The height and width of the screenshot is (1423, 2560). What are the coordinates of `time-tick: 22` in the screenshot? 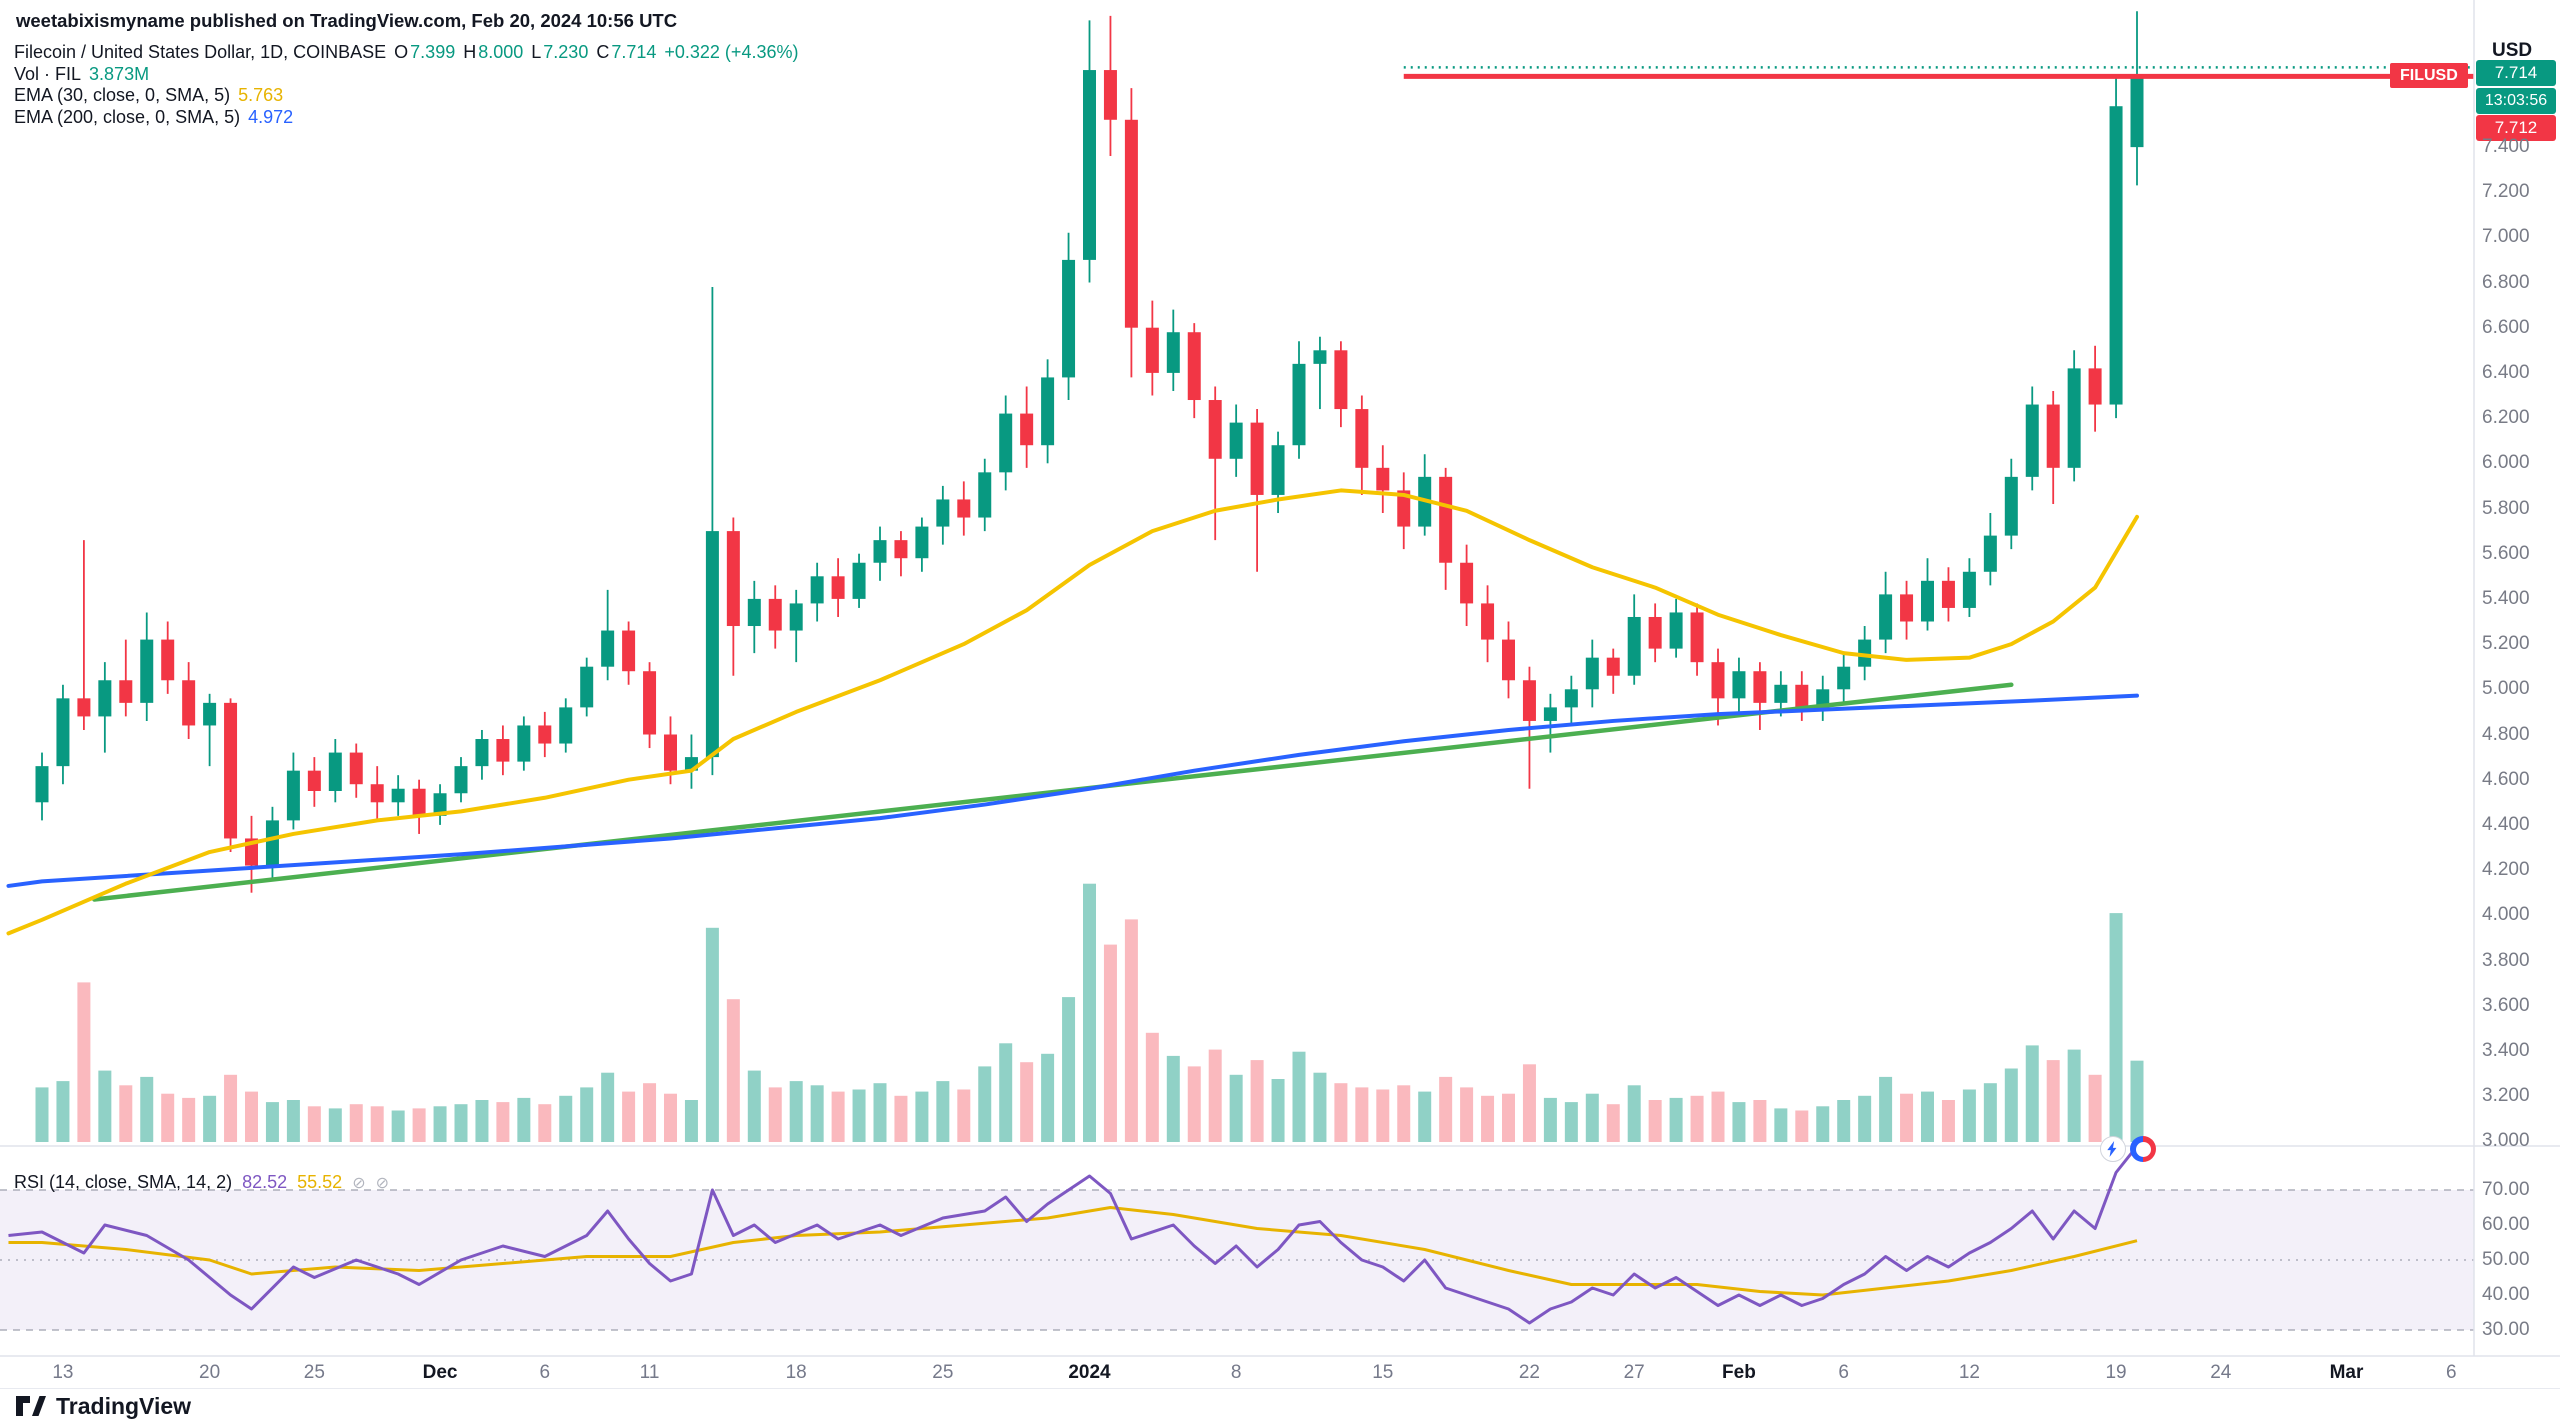 It's located at (1529, 1372).